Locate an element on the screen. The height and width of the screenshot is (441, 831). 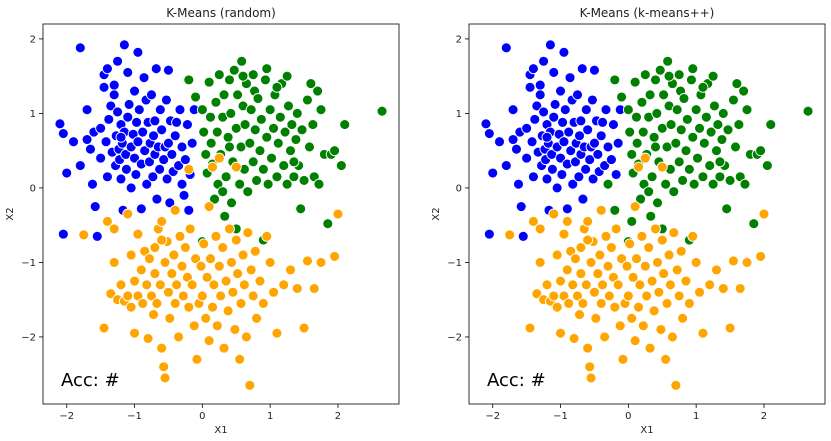
y-tick-label: 2 is located at coordinates (33, 39).